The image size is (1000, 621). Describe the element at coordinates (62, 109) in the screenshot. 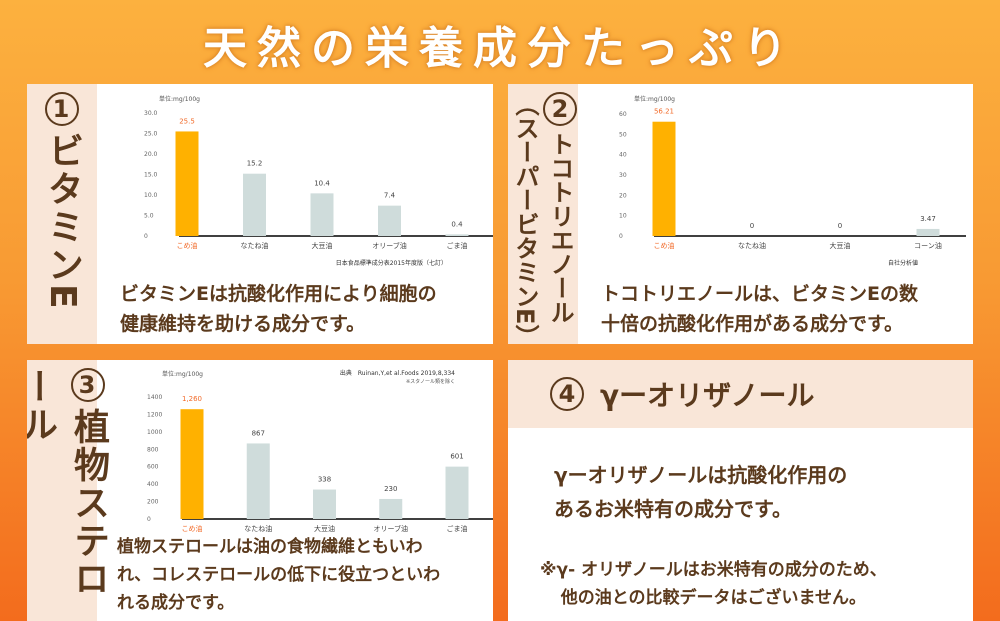

I see `number-badge: 1` at that location.